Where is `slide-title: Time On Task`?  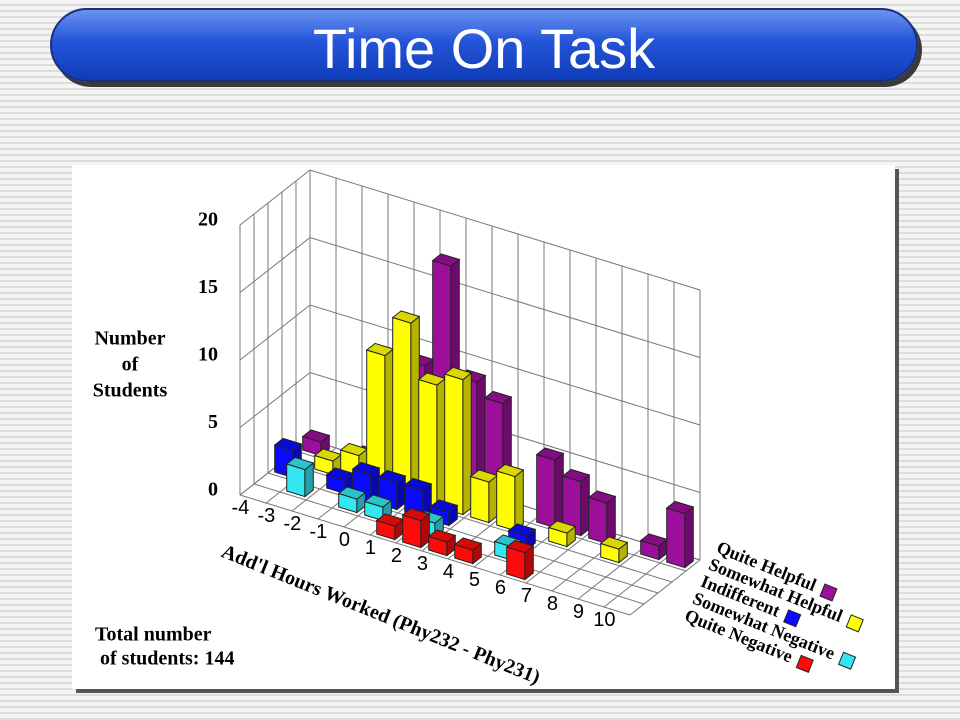
slide-title: Time On Task is located at coordinates (484, 48).